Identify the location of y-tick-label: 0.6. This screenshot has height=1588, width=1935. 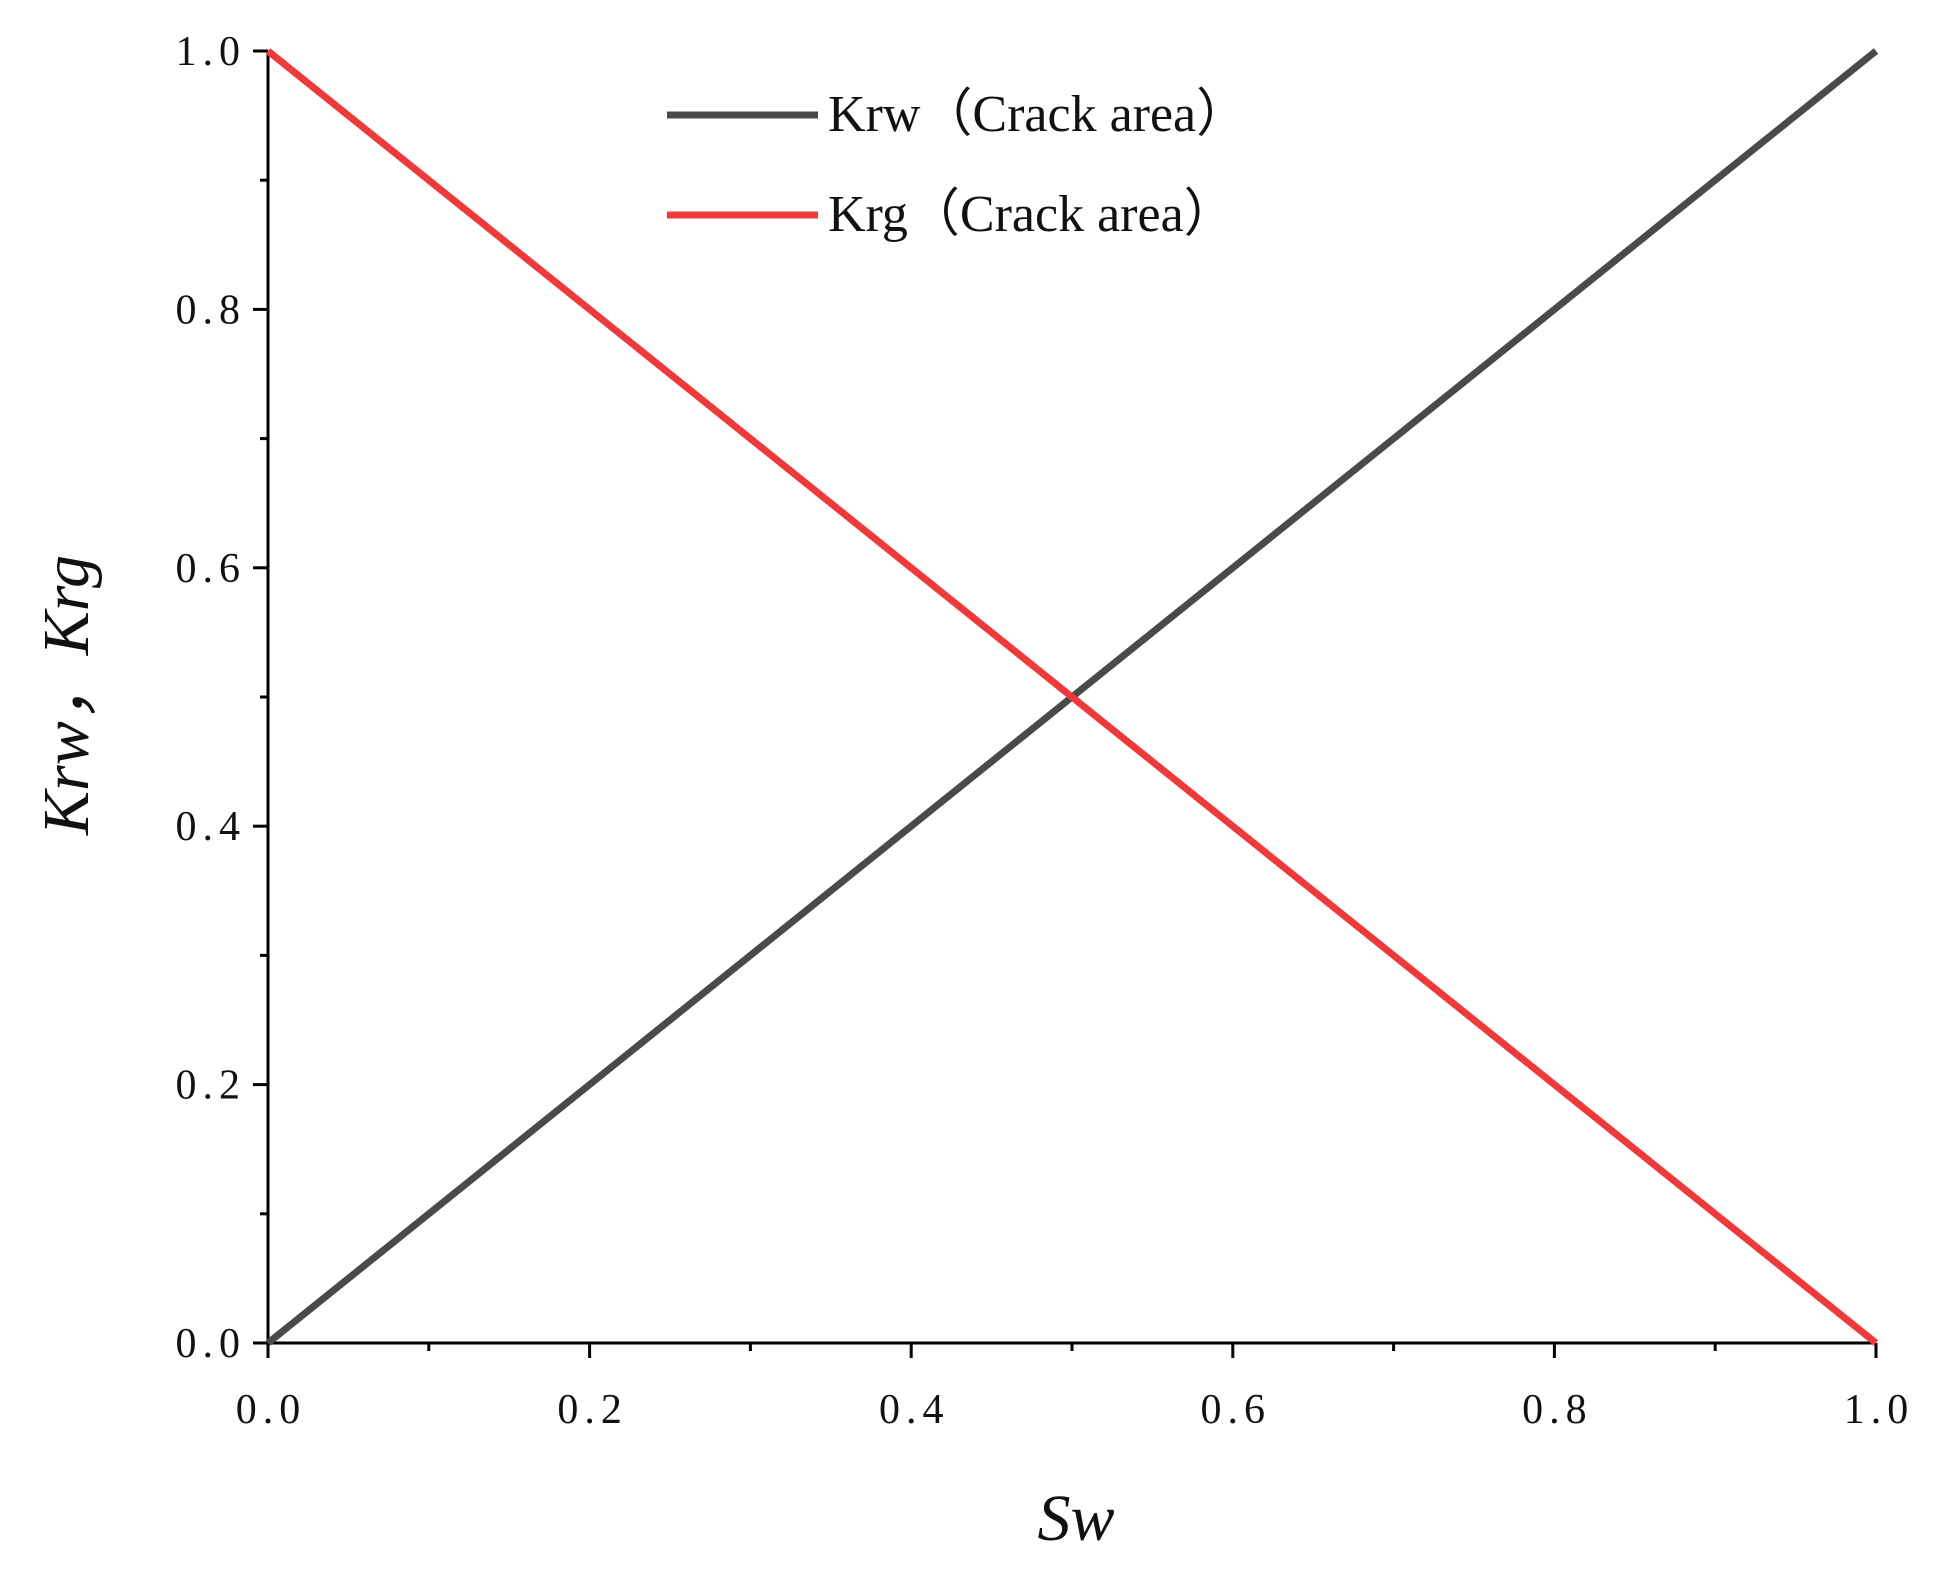
(211, 569).